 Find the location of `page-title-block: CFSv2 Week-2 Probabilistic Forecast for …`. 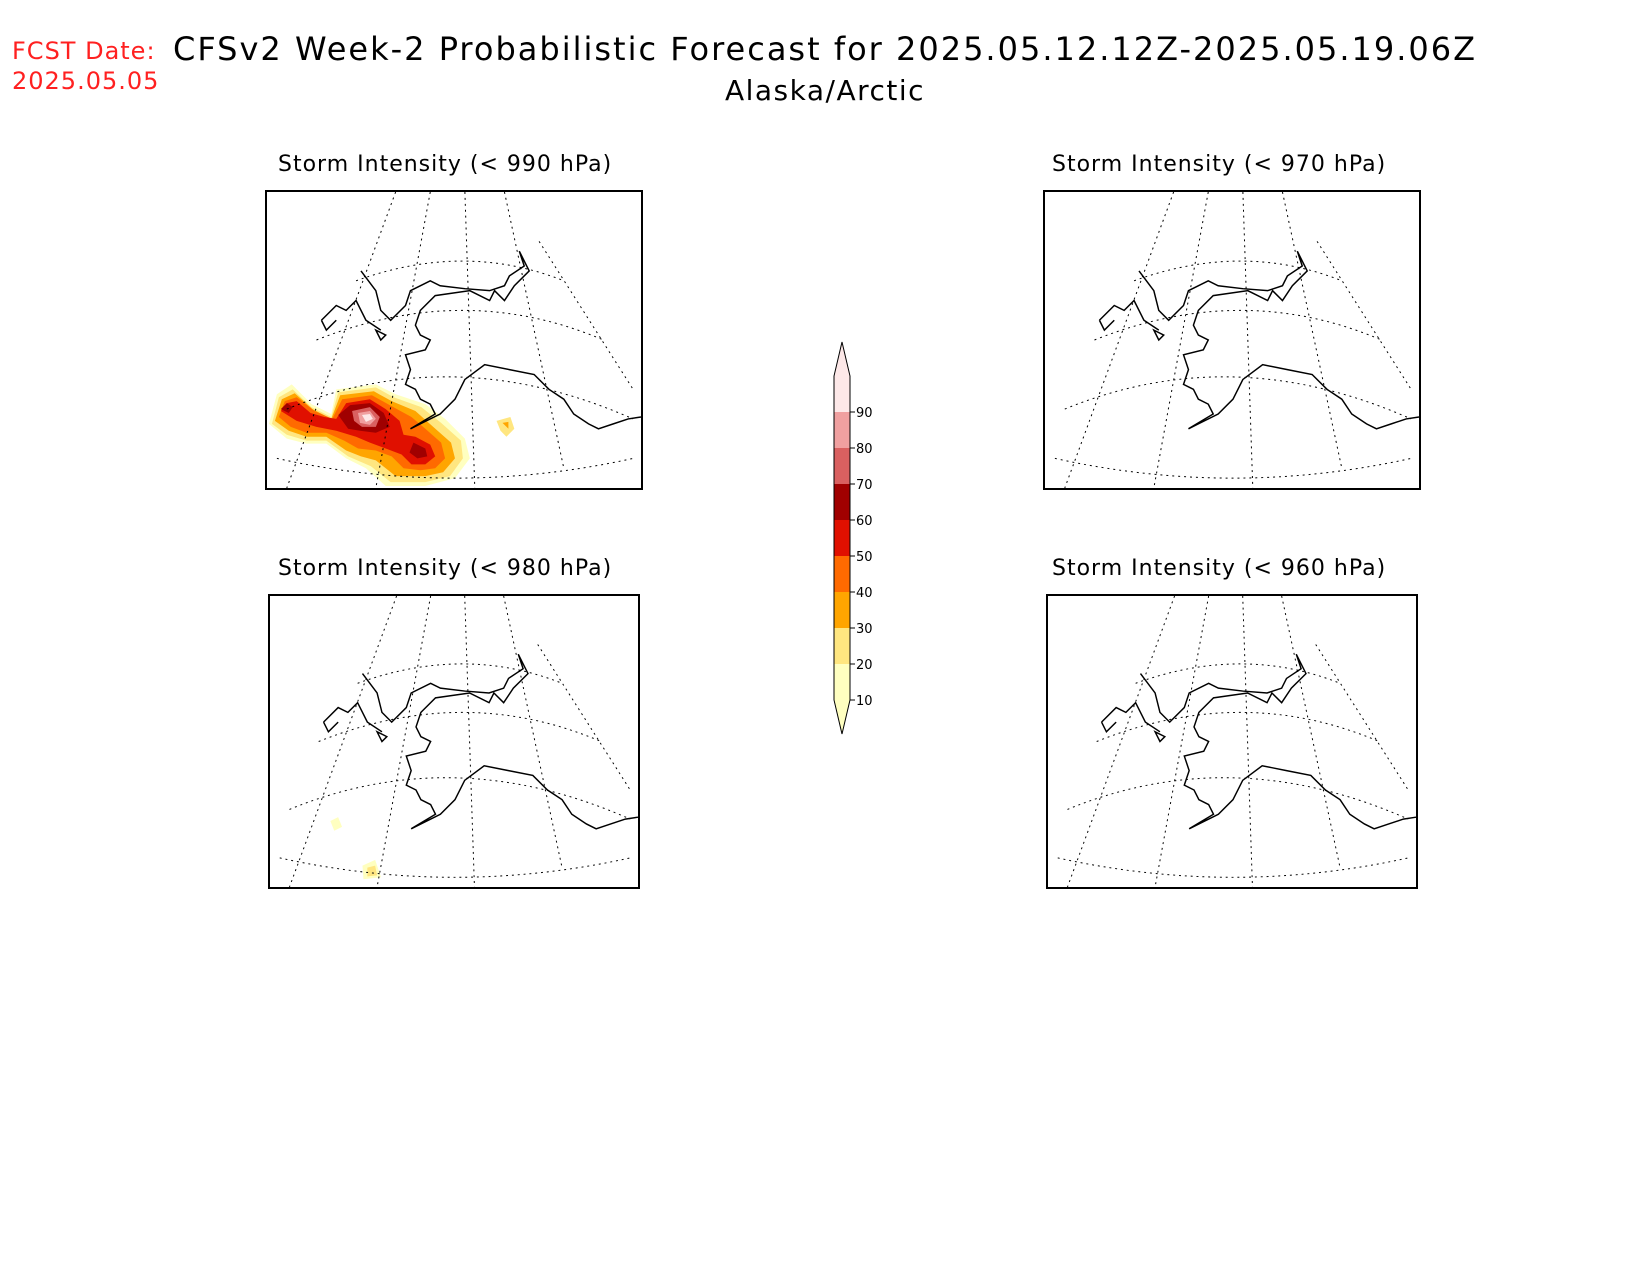

page-title-block: CFSv2 Week-2 Probabilistic Forecast for … is located at coordinates (825, 68).